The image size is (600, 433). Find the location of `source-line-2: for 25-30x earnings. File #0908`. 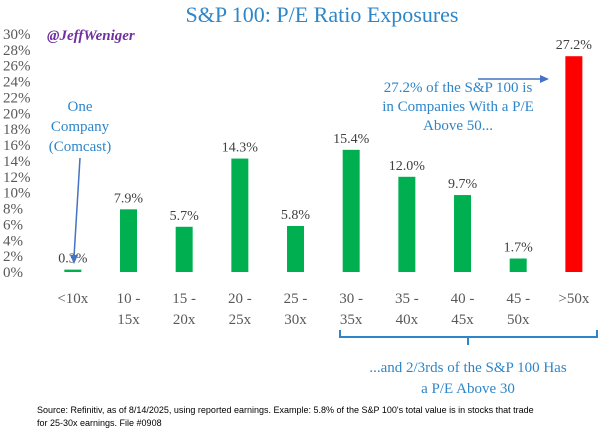

source-line-2: for 25-30x earnings. File #0908 is located at coordinates (99, 423).